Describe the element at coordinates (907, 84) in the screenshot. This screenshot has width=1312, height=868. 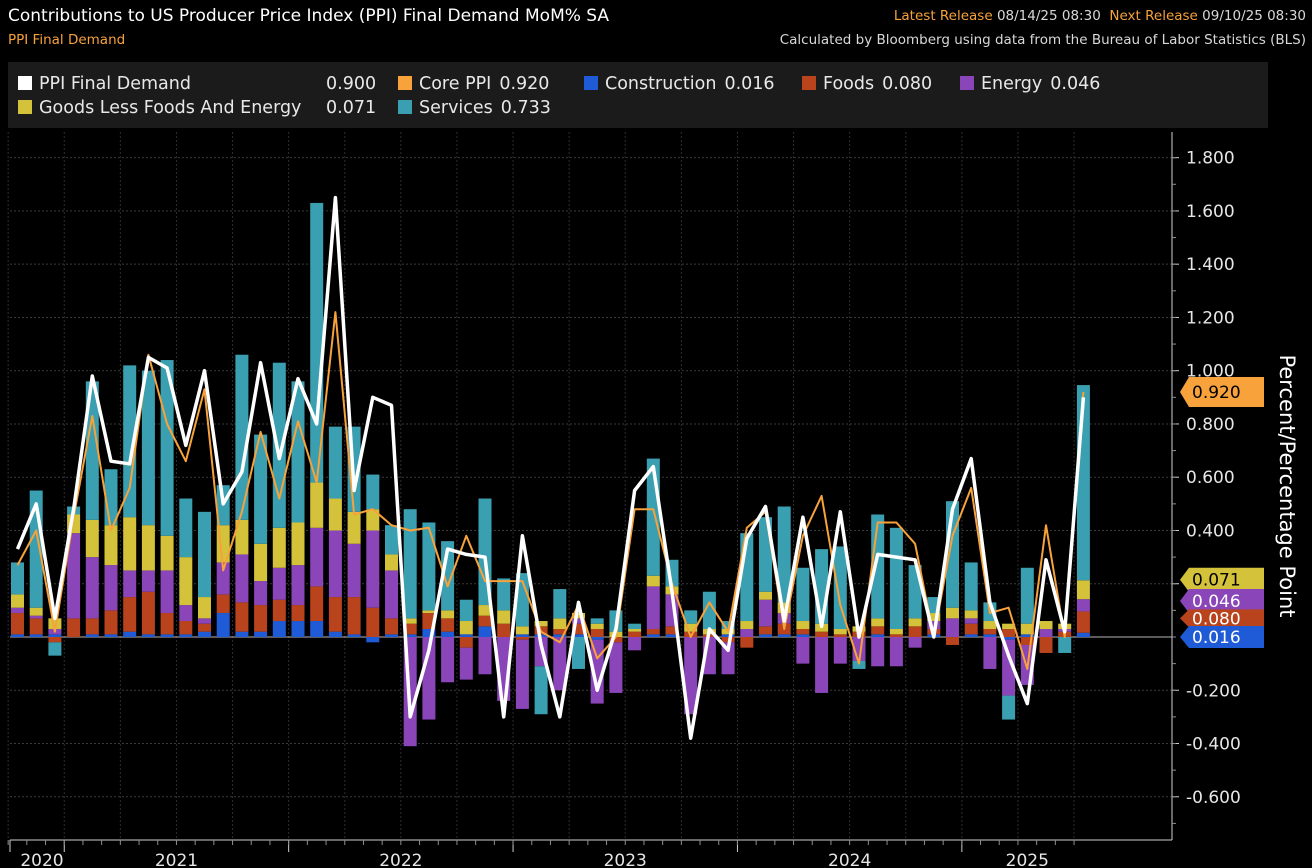
I see `legend-value: 0.080` at that location.